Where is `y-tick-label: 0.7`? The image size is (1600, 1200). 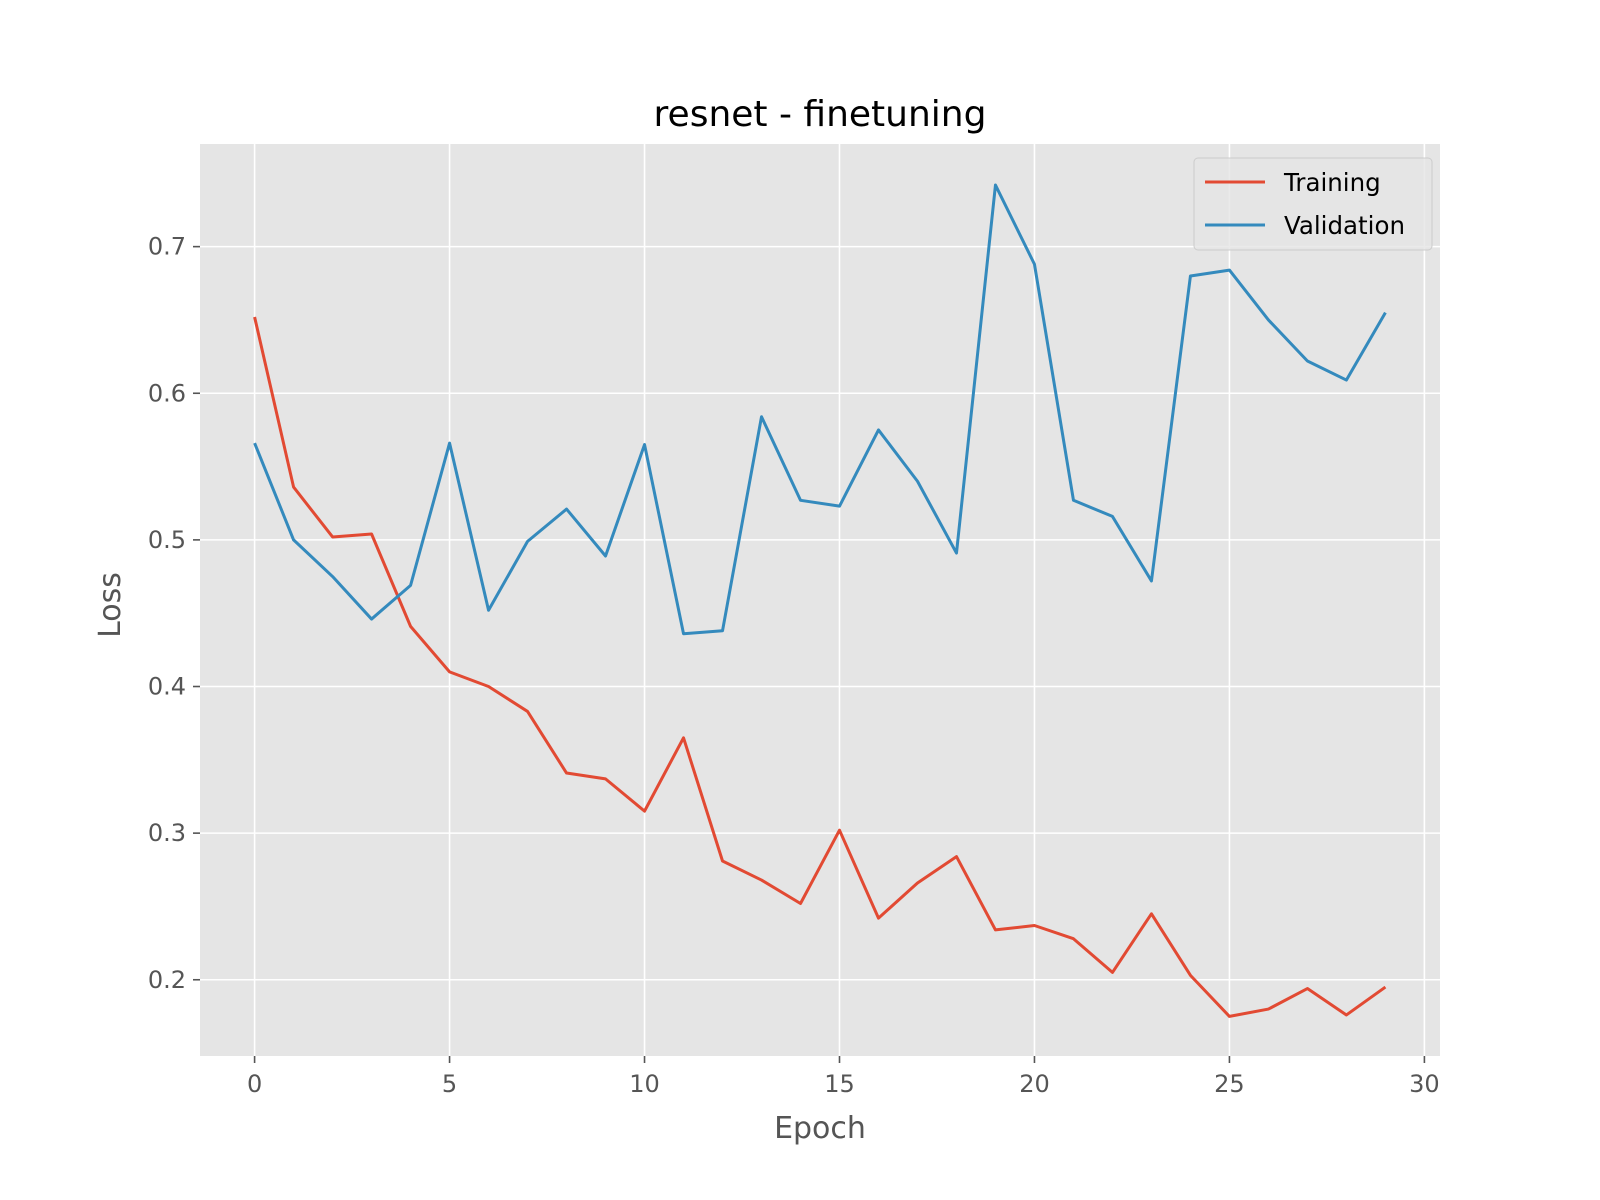 y-tick-label: 0.7 is located at coordinates (167, 247).